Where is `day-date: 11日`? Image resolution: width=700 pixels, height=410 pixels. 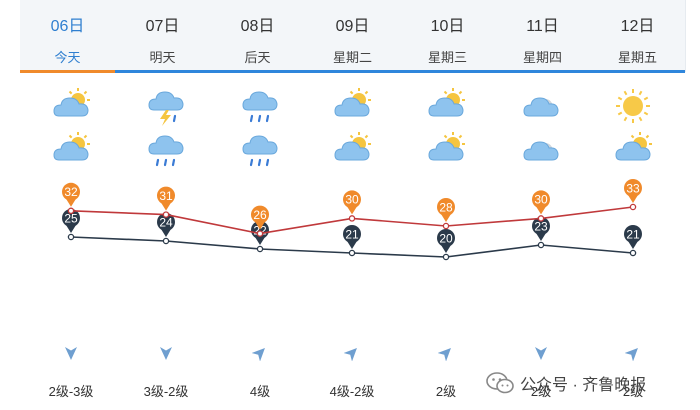
day-date: 11日 is located at coordinates (542, 26).